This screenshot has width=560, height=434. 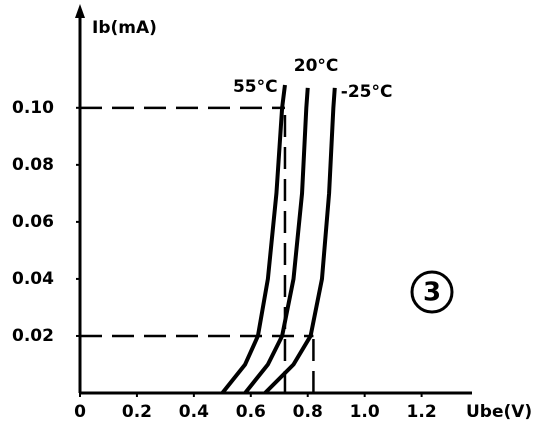 I want to click on x-tick-label: 0.4, so click(x=194, y=412).